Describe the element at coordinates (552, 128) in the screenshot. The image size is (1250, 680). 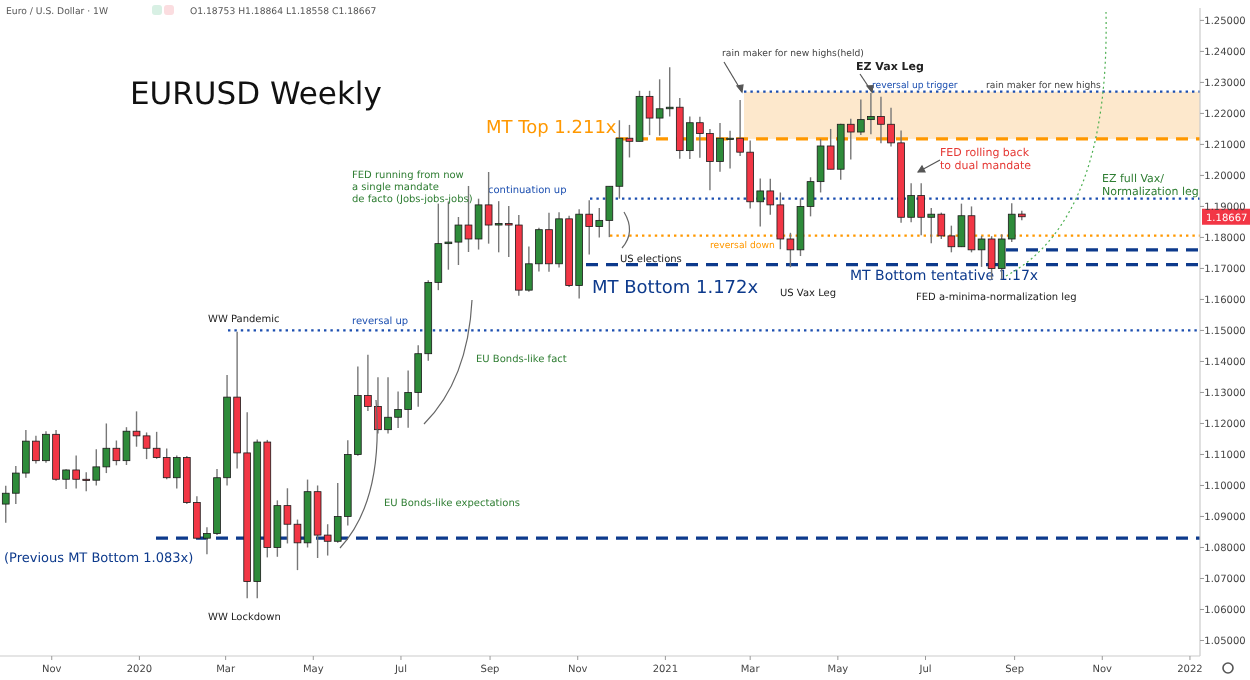
I see `ref-line-label: MT Top 1.211x` at that location.